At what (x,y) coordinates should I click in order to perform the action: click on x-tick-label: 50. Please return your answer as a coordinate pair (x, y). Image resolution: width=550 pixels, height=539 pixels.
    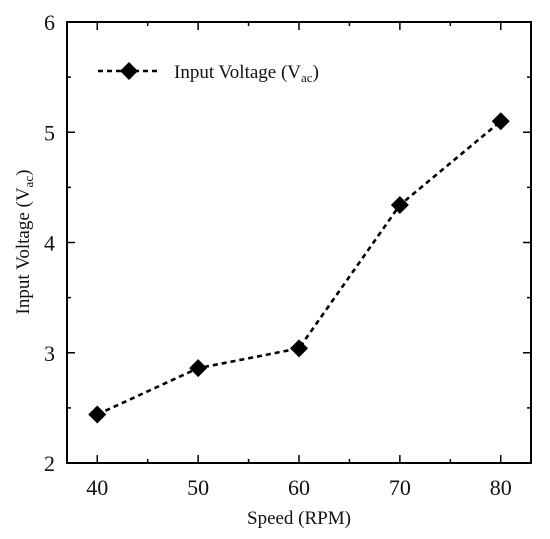
    Looking at the image, I should click on (198, 487).